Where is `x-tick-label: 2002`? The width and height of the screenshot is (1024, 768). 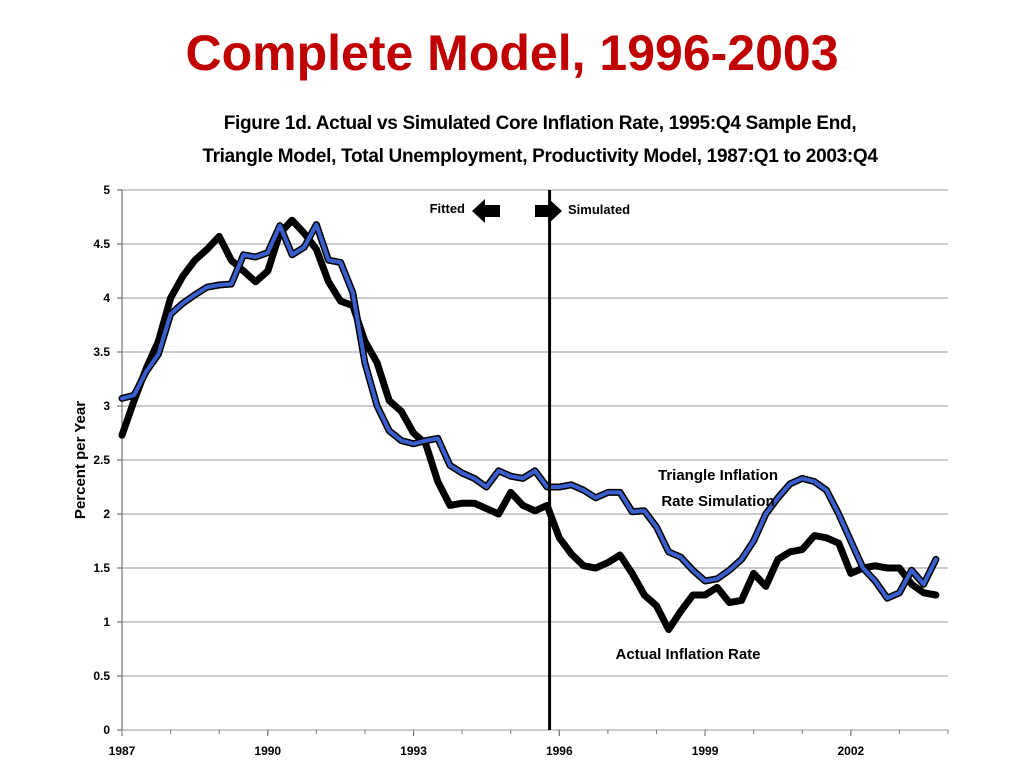
x-tick-label: 2002 is located at coordinates (850, 751).